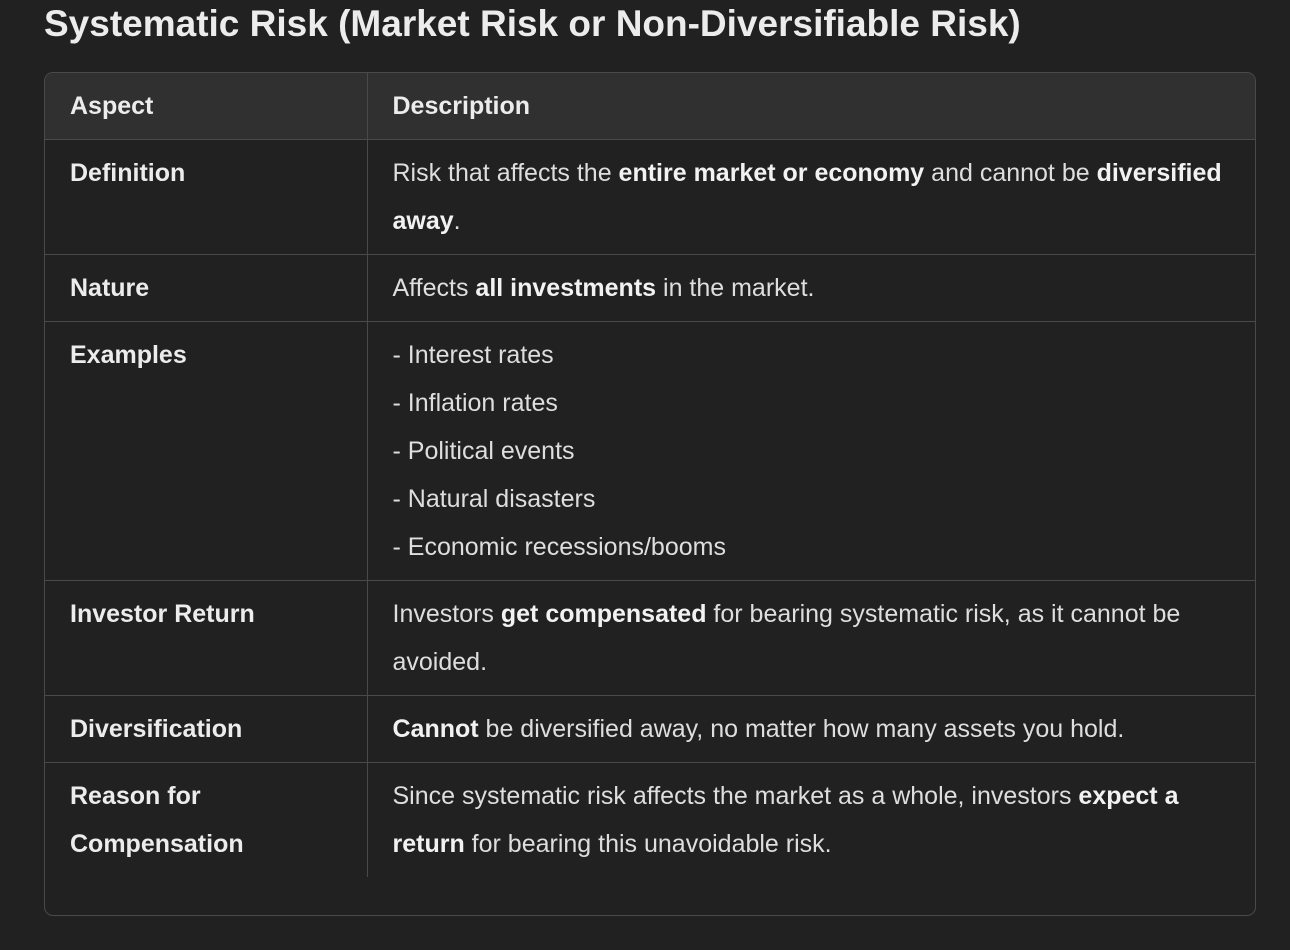 The image size is (1290, 950). I want to click on example-item: - Interest rates, so click(473, 355).